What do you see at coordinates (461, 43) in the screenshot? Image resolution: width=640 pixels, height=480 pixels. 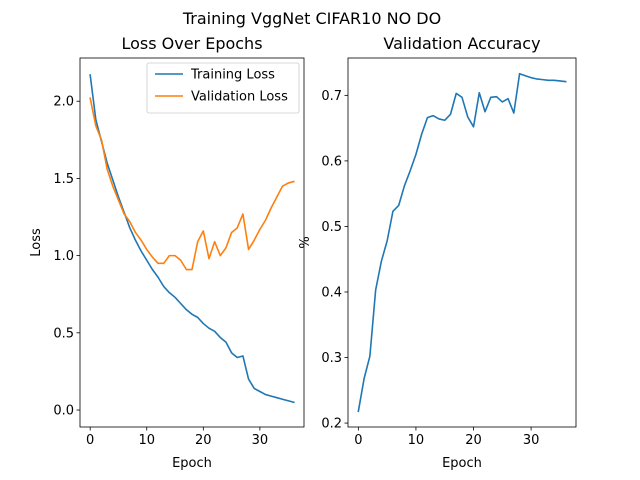 I see `subplot-title: Validation Accuracy` at bounding box center [461, 43].